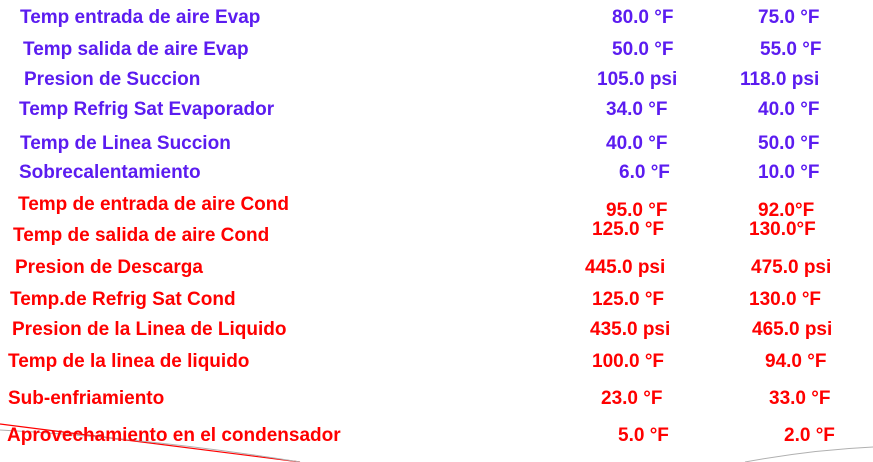 The image size is (873, 462). I want to click on row-label: Presion de Succion, so click(112, 79).